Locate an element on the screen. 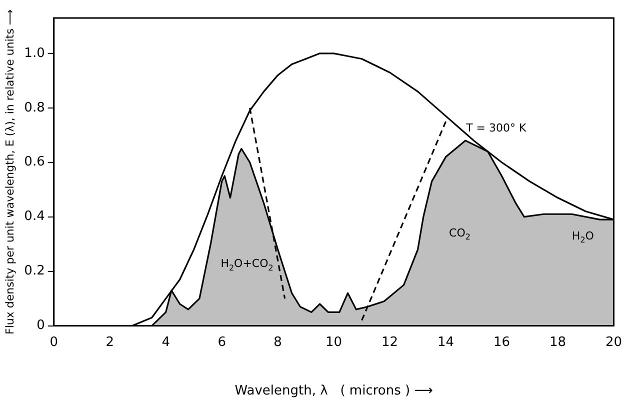 The height and width of the screenshot is (403, 625). y-tick-label: 0.6 is located at coordinates (34, 162).